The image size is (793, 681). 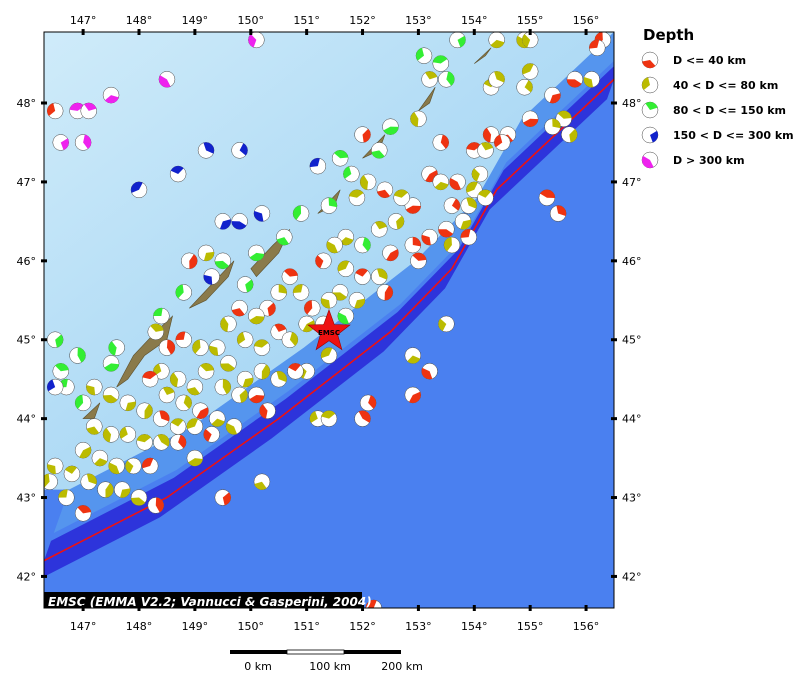 What do you see at coordinates (362, 626) in the screenshot?
I see `lon-label-bottom: 152°` at bounding box center [362, 626].